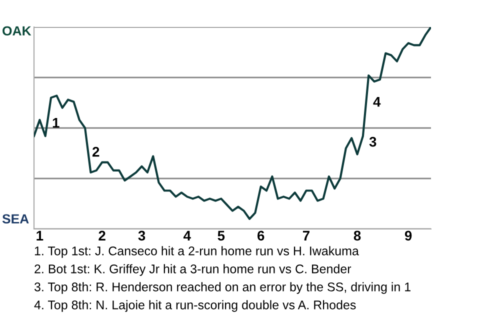 This screenshot has height=320, width=480. Describe the element at coordinates (15, 219) in the screenshot. I see `text: SEA` at that location.